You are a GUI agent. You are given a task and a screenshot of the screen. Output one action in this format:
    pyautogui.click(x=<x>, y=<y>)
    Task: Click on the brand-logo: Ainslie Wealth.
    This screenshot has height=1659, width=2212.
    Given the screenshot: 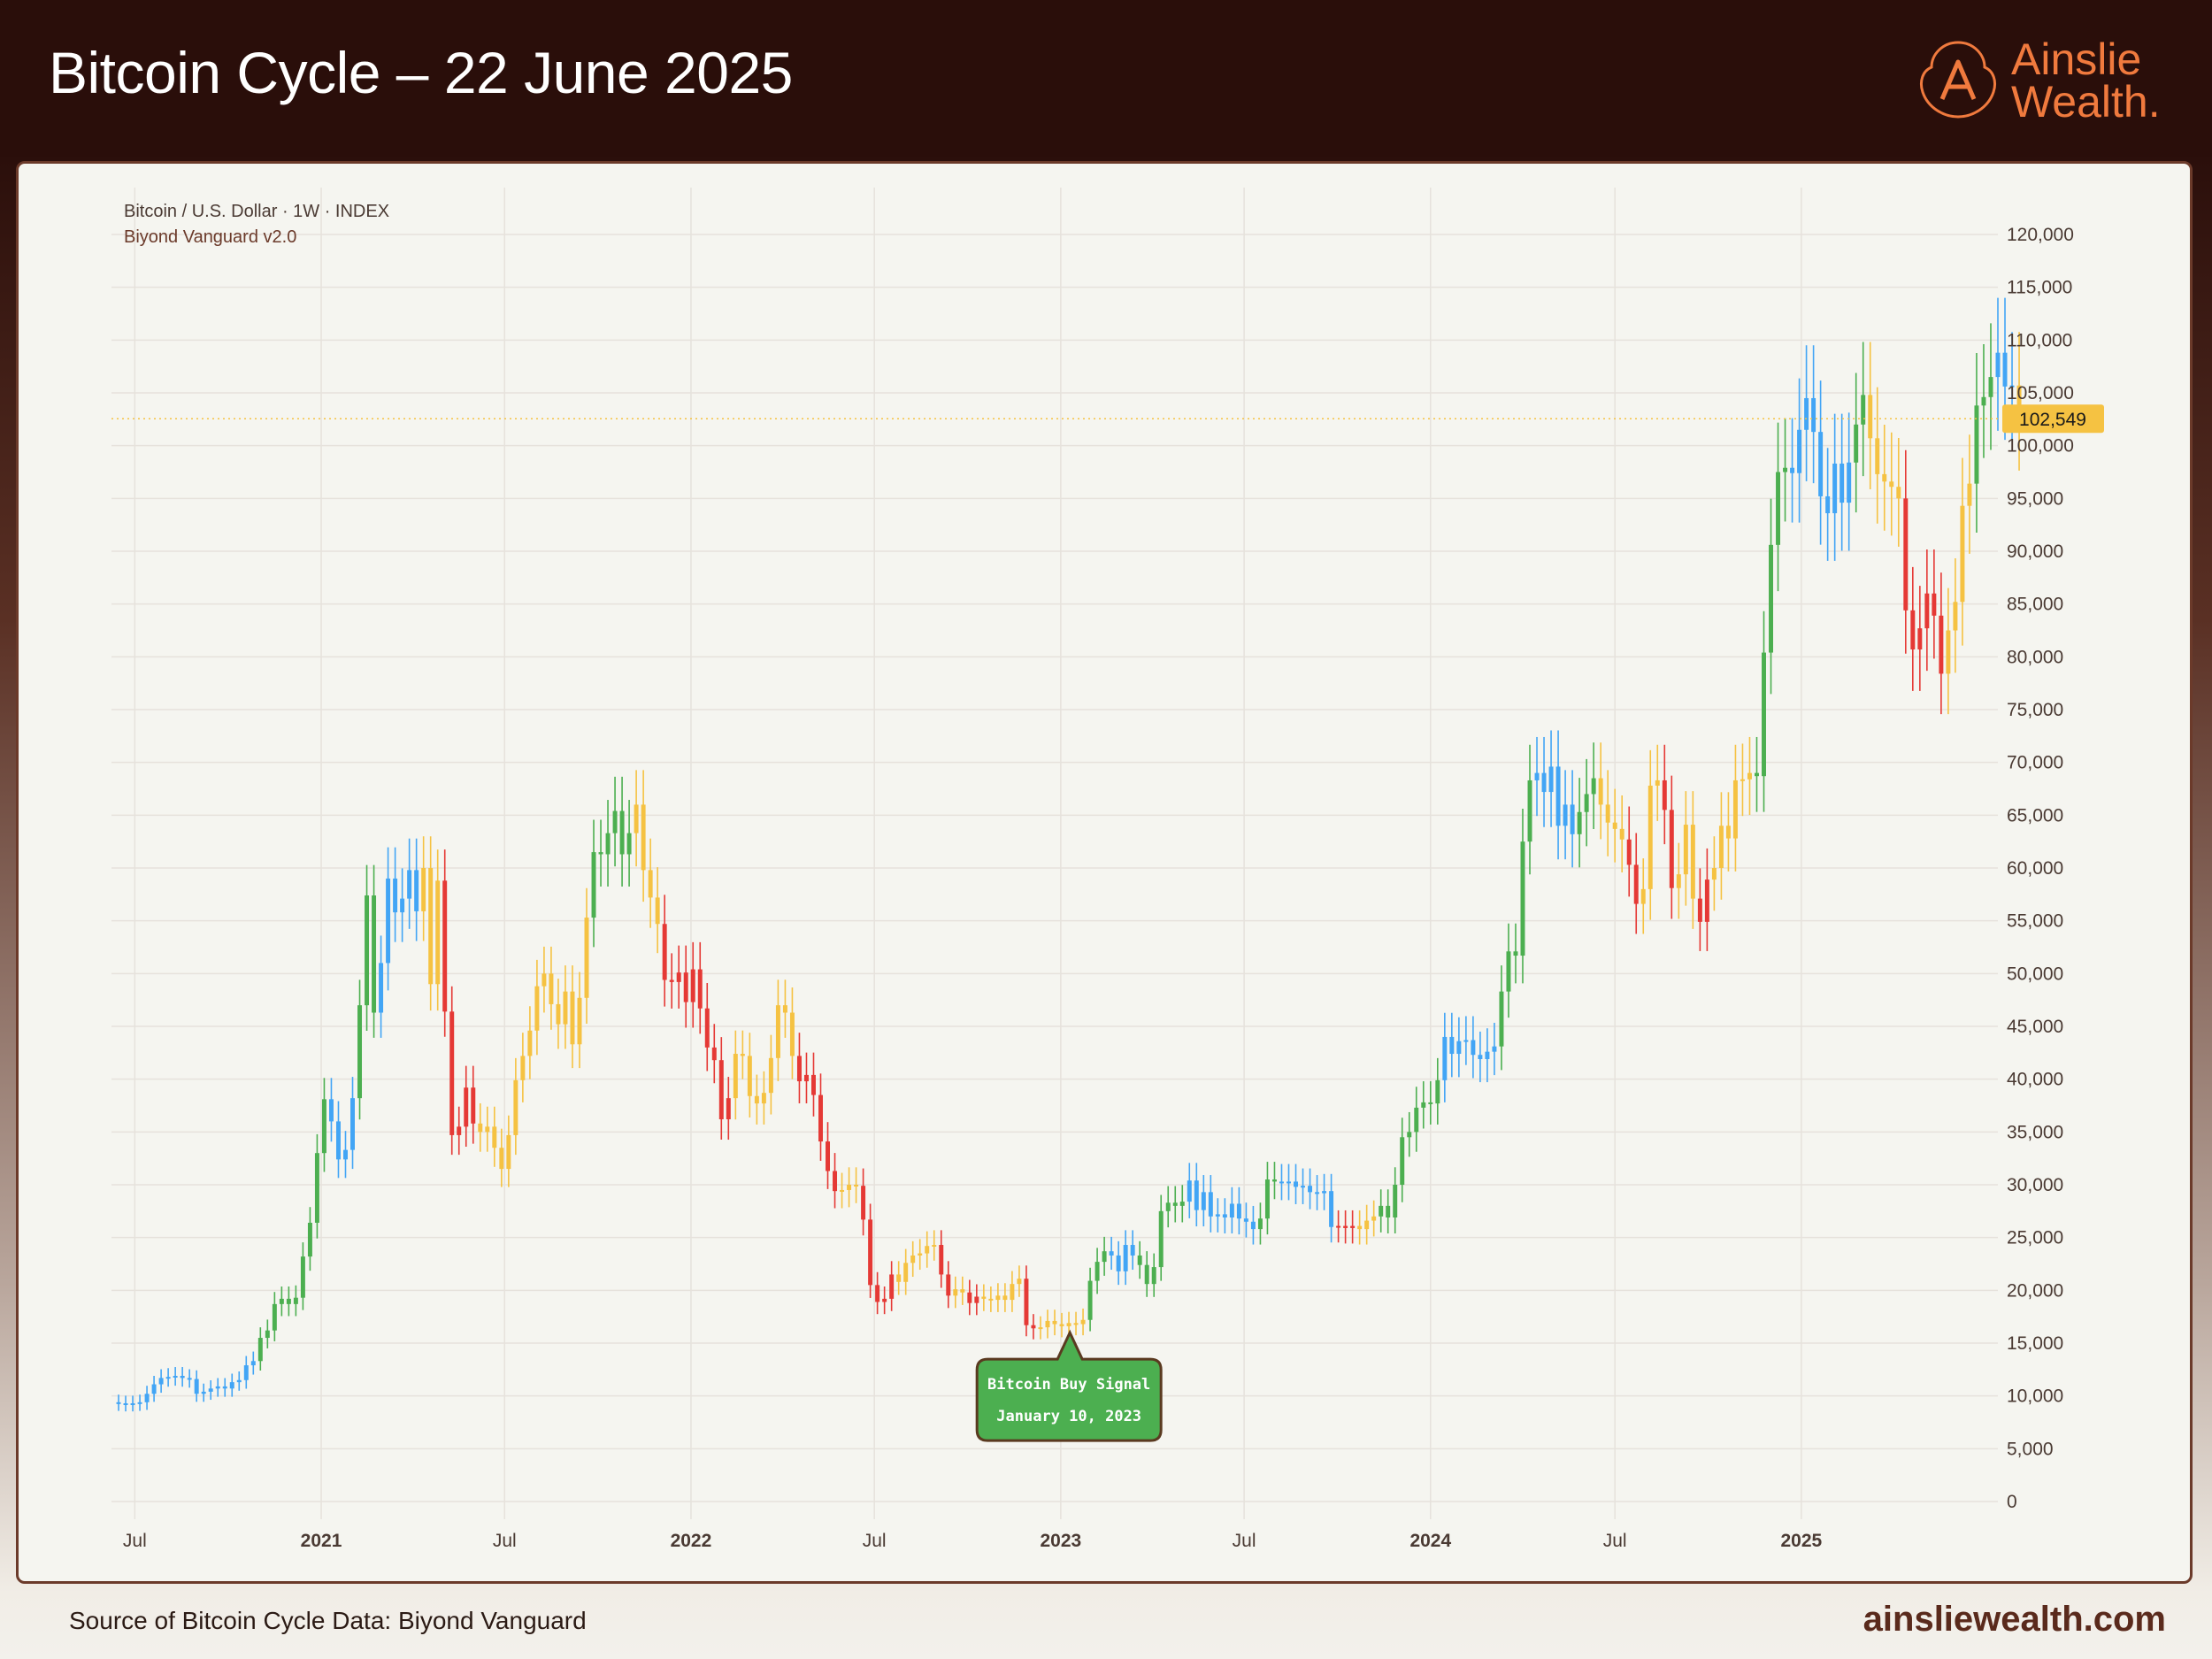 What is the action you would take?
    pyautogui.click(x=2048, y=81)
    